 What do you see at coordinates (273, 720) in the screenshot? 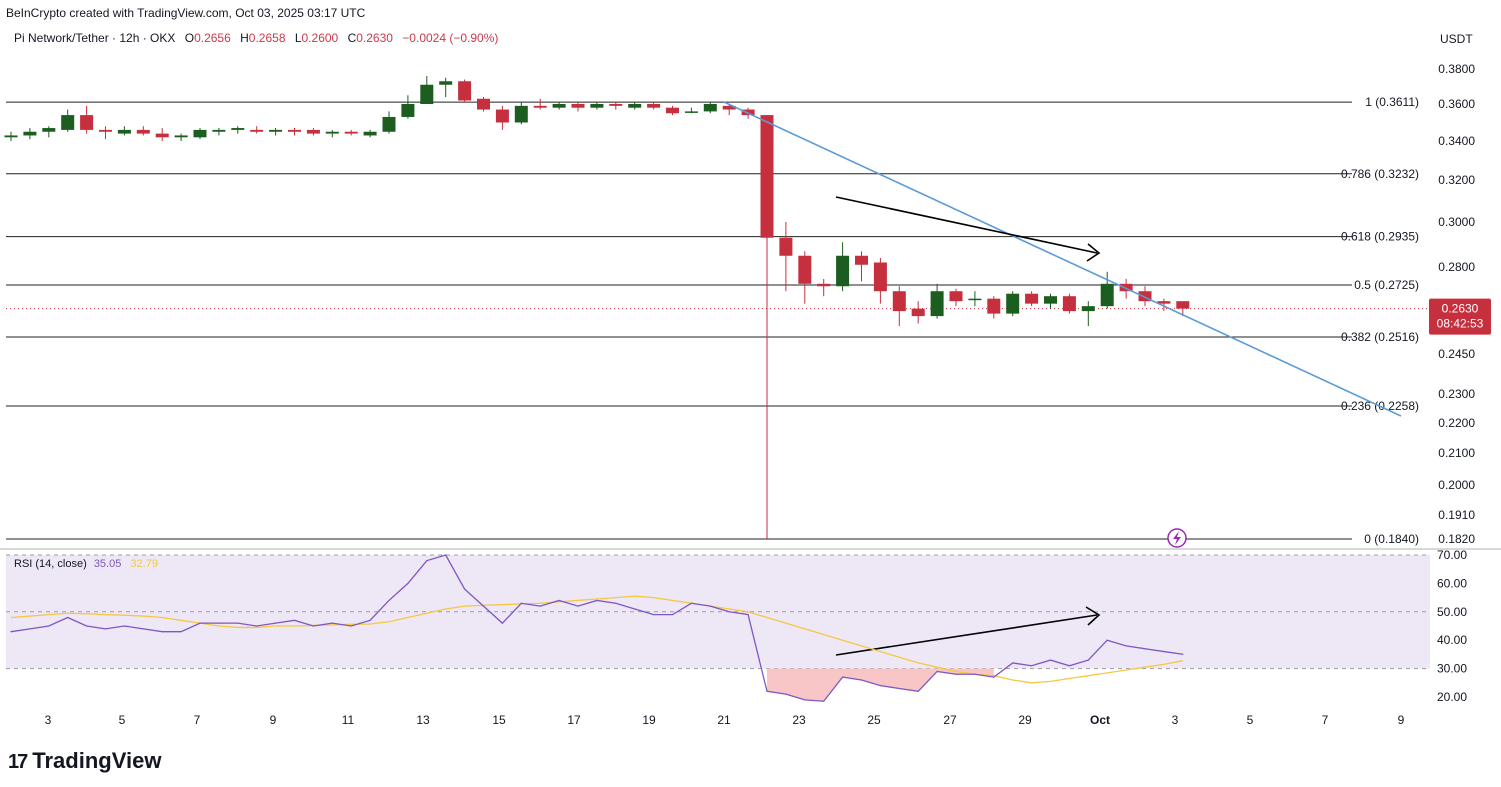
I see `time-tick-3: 9` at bounding box center [273, 720].